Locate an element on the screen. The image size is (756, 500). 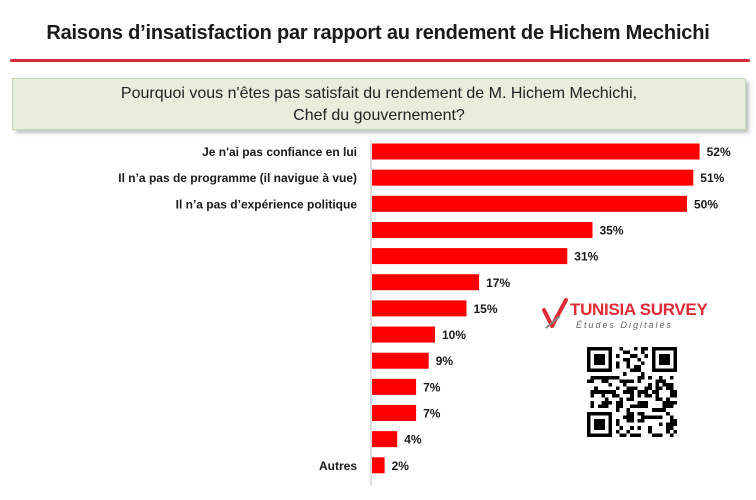
value-label-1: 51% is located at coordinates (712, 178).